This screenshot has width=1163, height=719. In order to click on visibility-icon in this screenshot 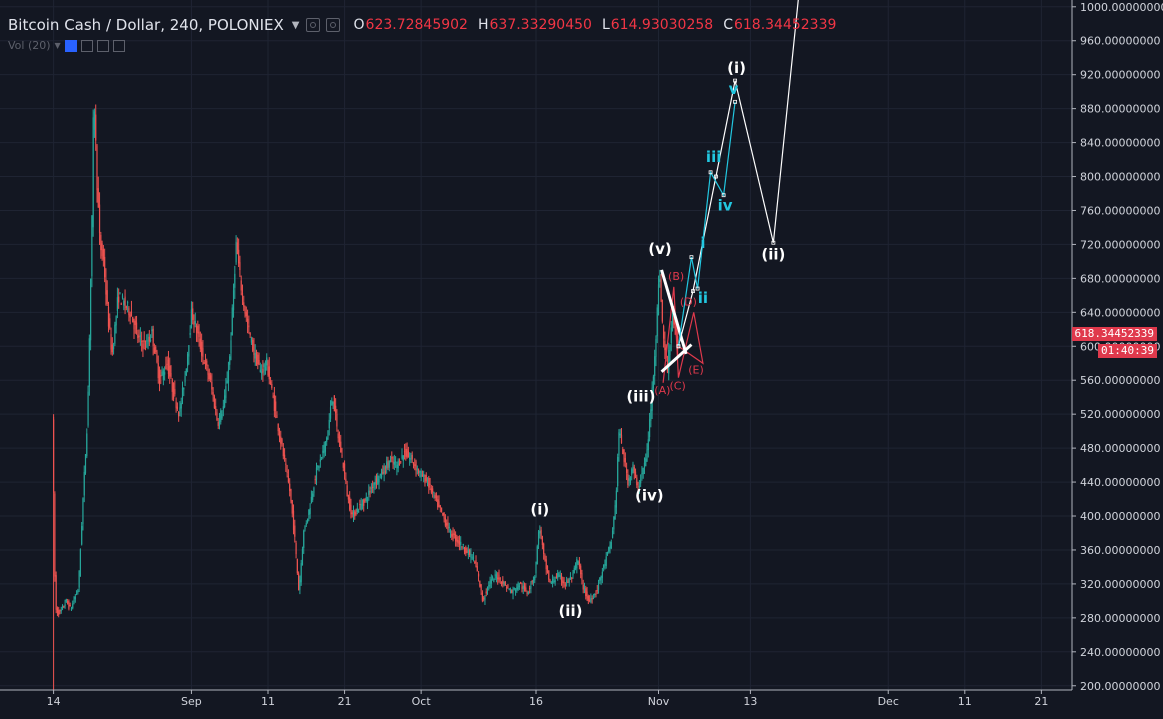, I will do `click(70, 45)`.